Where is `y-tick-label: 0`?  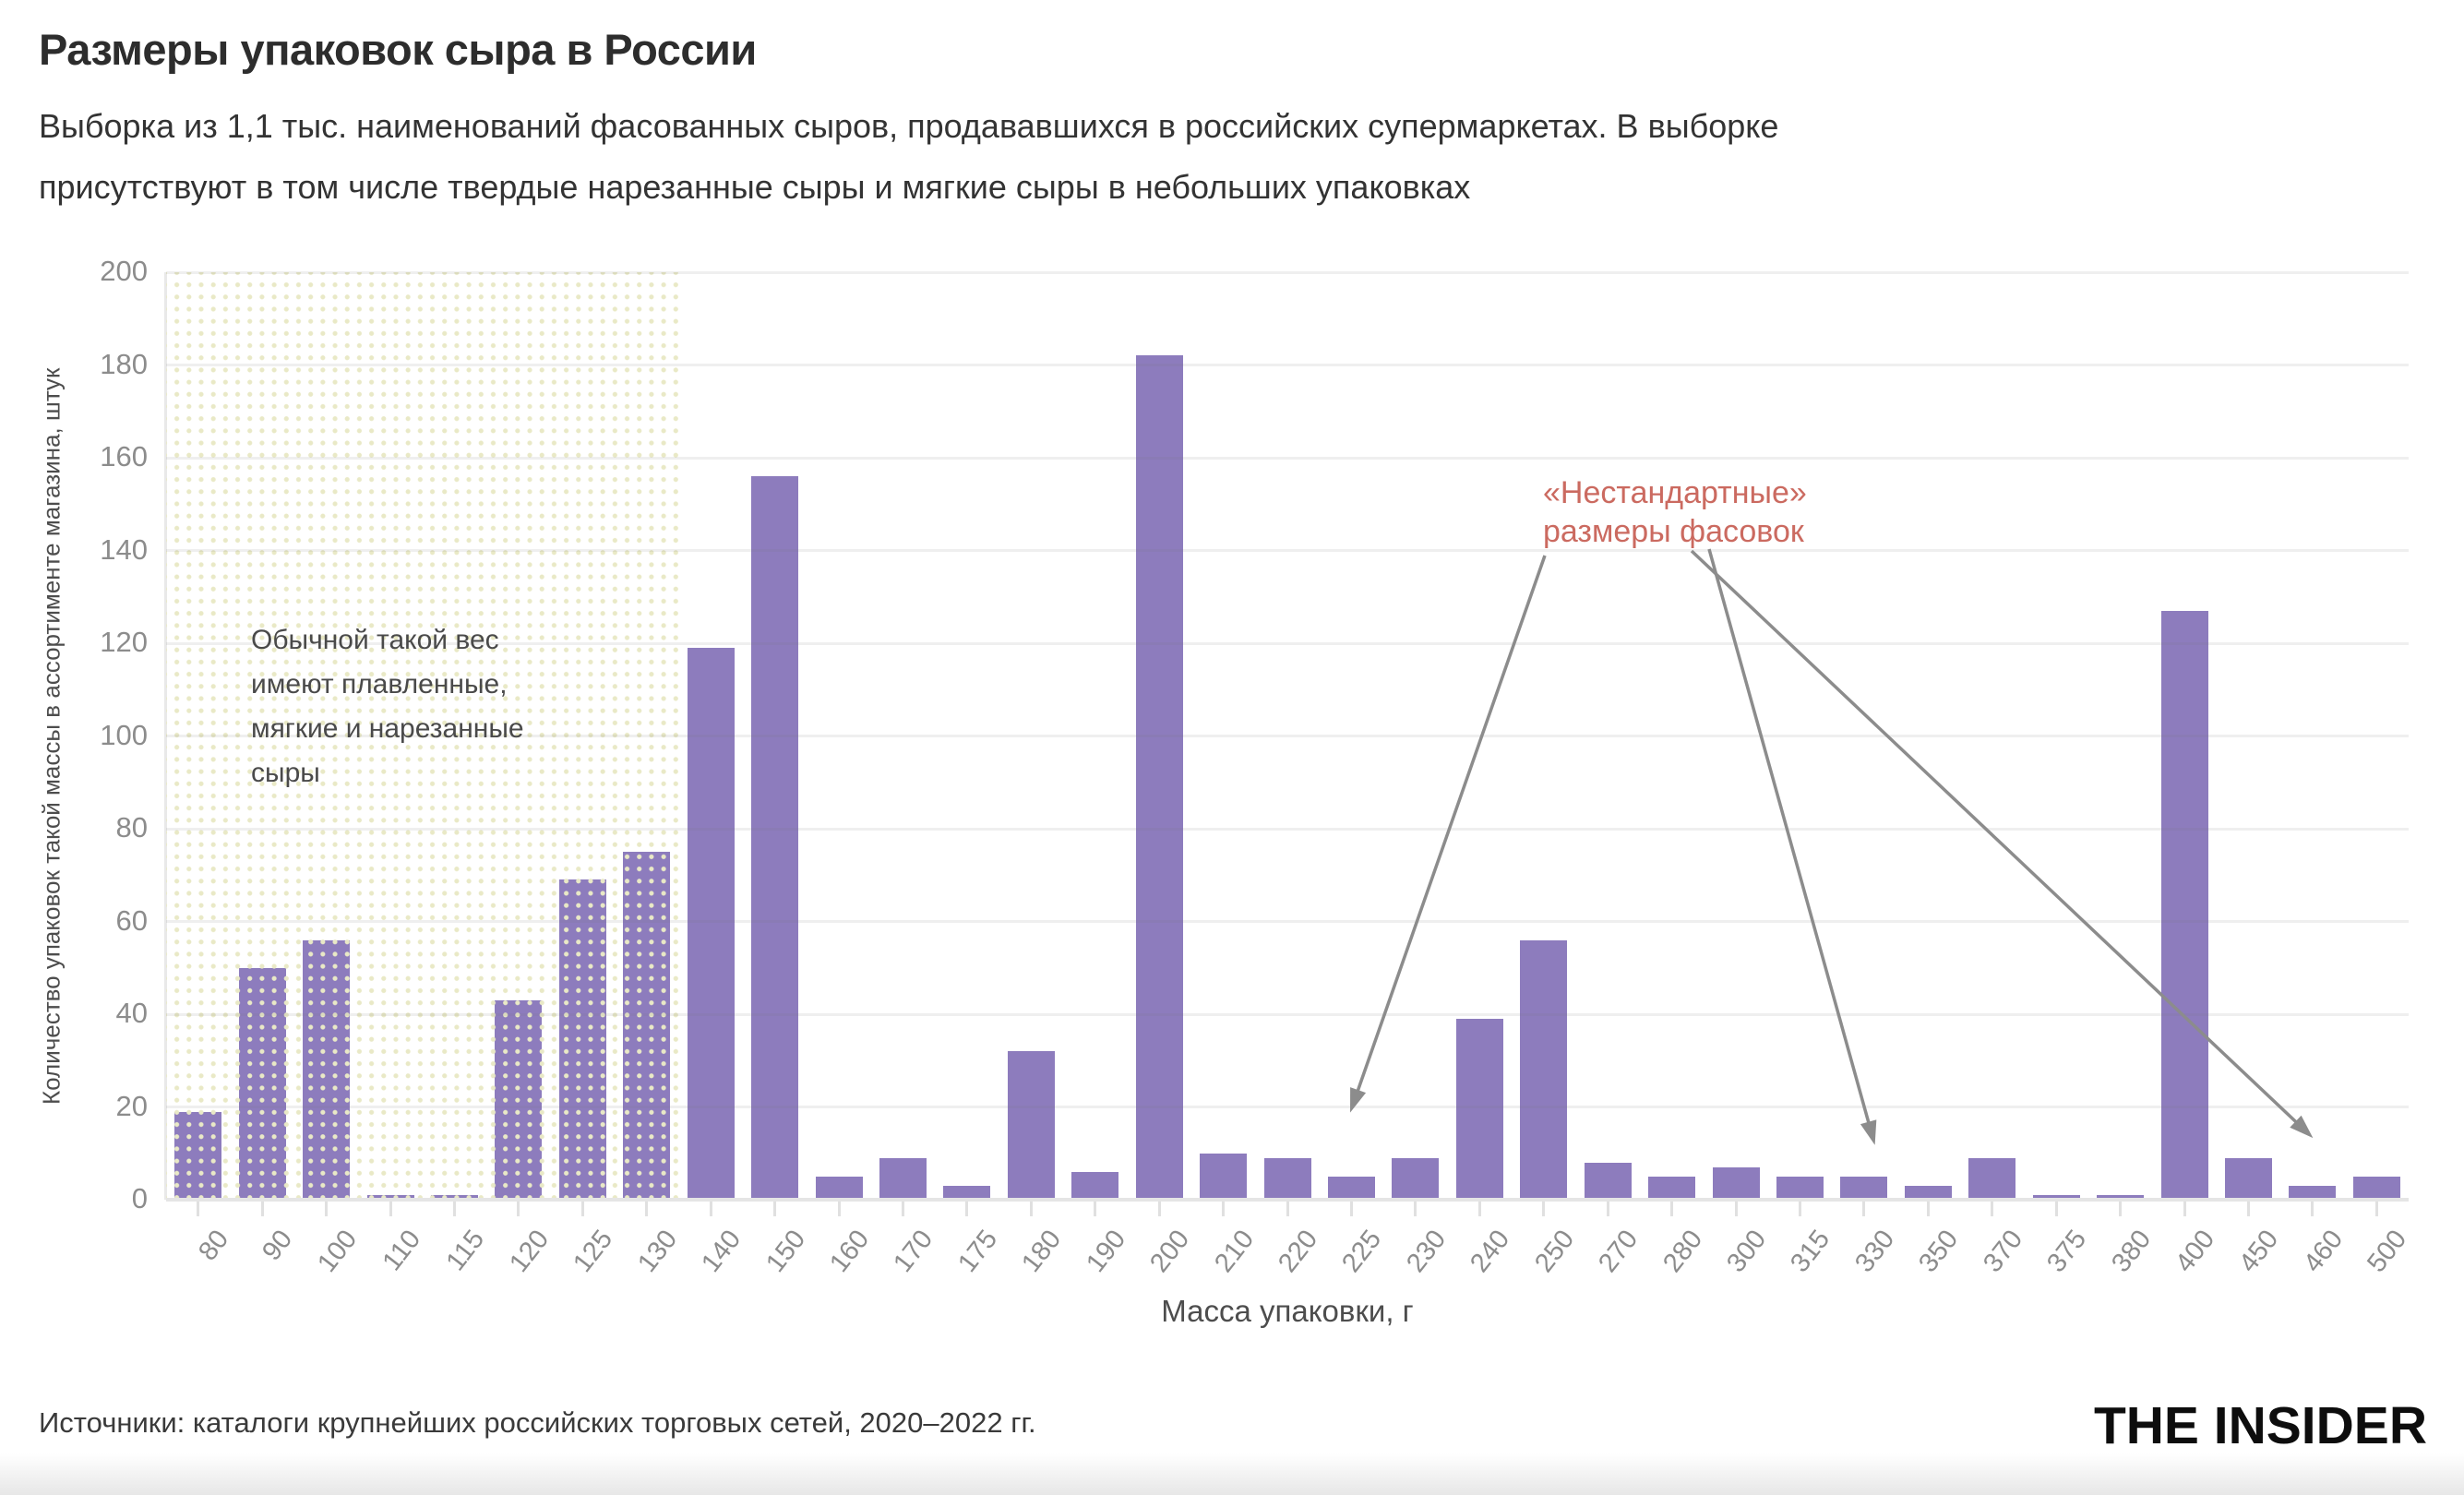
y-tick-label: 0 is located at coordinates (139, 1198).